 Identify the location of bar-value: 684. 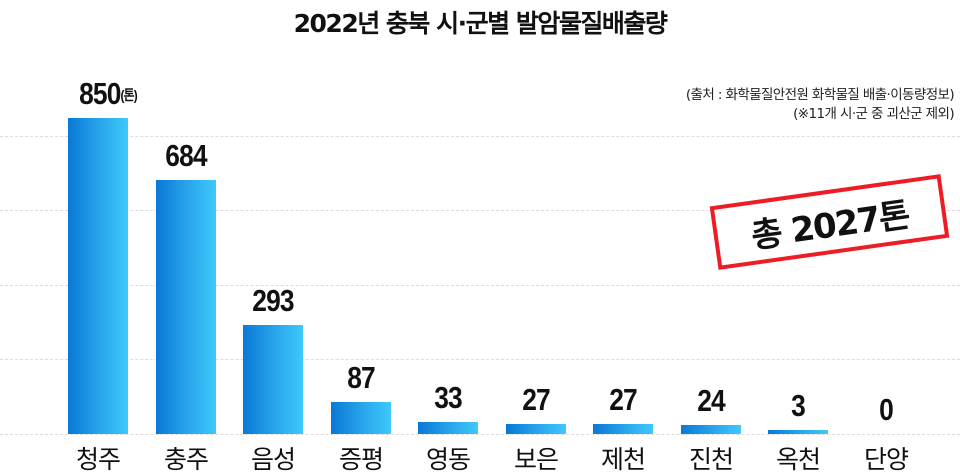
(186, 155).